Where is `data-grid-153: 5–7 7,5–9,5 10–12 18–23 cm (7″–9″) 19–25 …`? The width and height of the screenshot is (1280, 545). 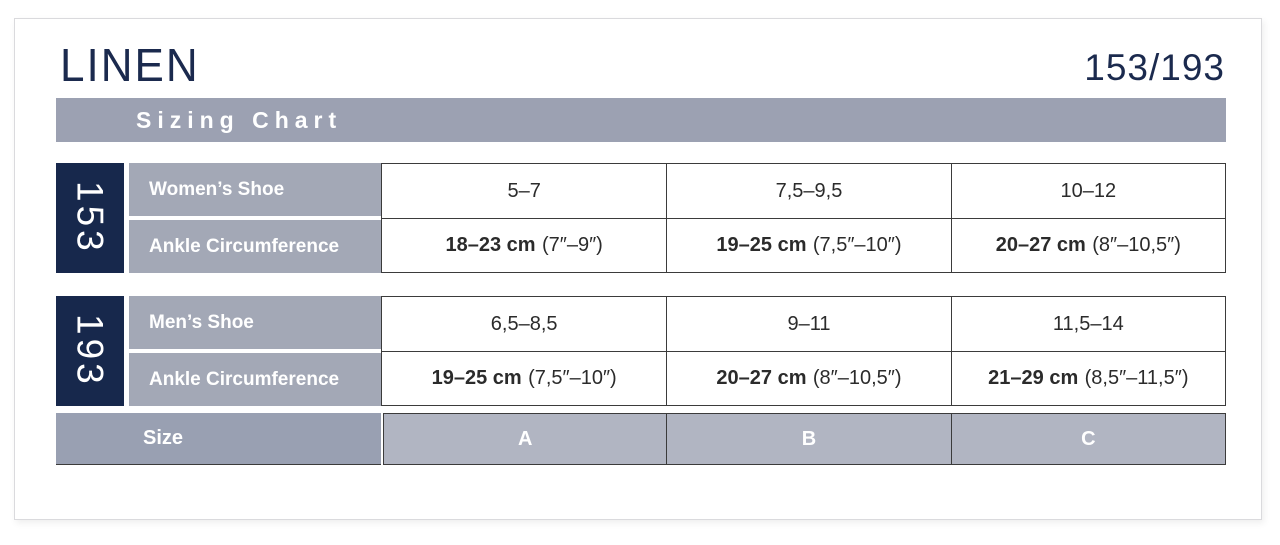 data-grid-153: 5–7 7,5–9,5 10–12 18–23 cm (7″–9″) 19–25 … is located at coordinates (803, 218).